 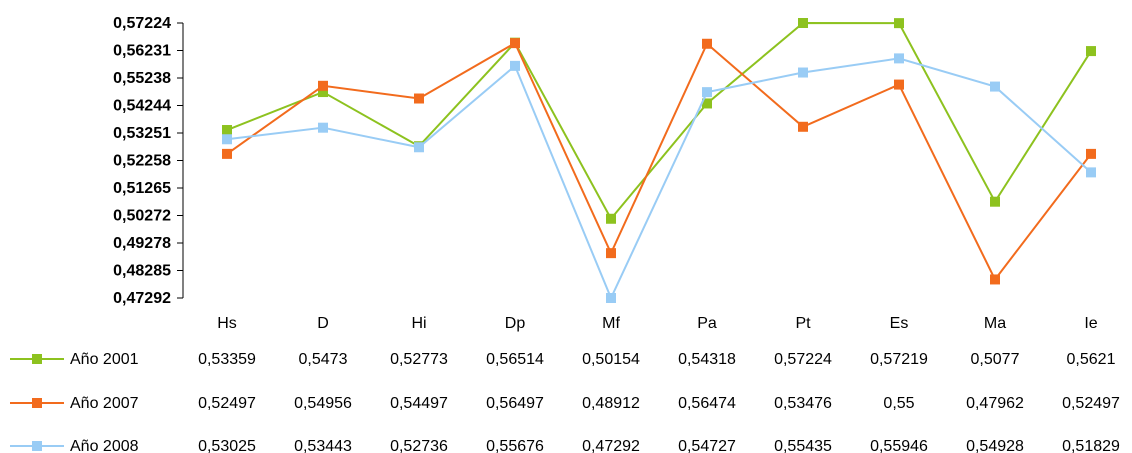 What do you see at coordinates (515, 323) in the screenshot?
I see `x-tick-label: Dp` at bounding box center [515, 323].